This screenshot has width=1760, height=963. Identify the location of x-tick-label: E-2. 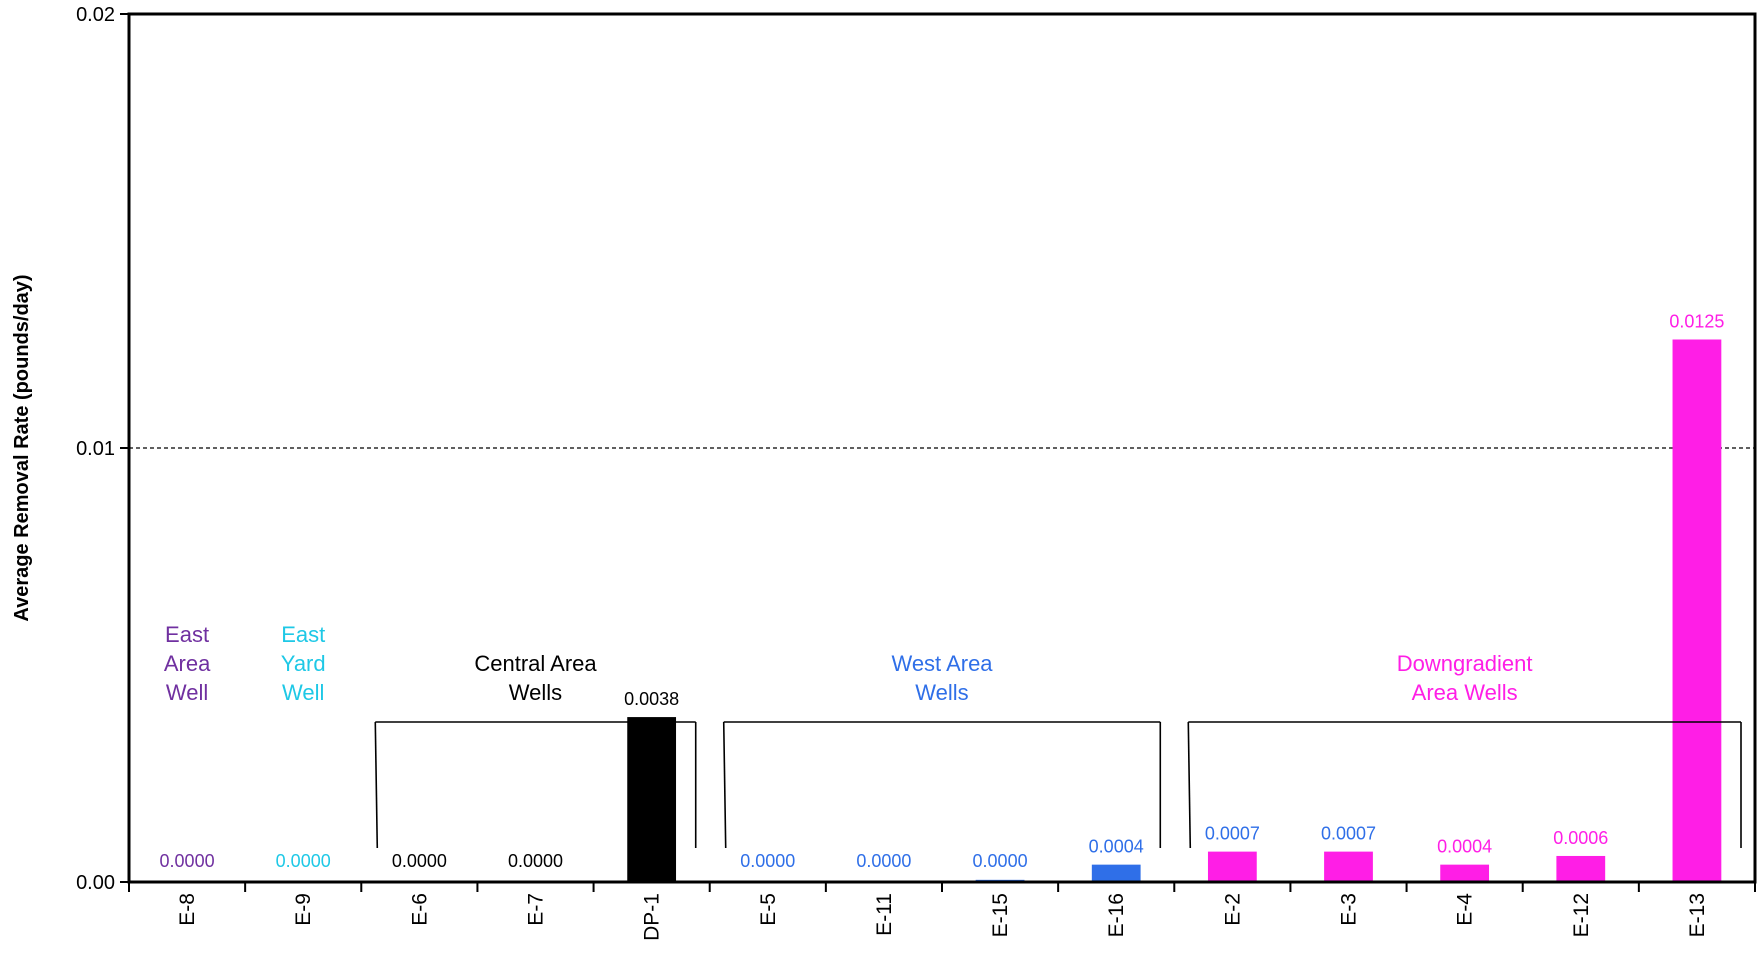
(1232, 909).